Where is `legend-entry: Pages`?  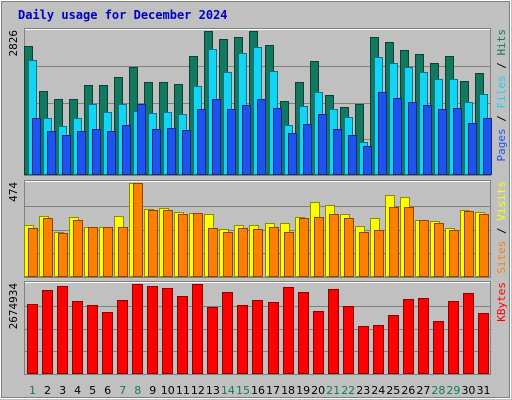
legend-entry: Pages is located at coordinates (501, 144).